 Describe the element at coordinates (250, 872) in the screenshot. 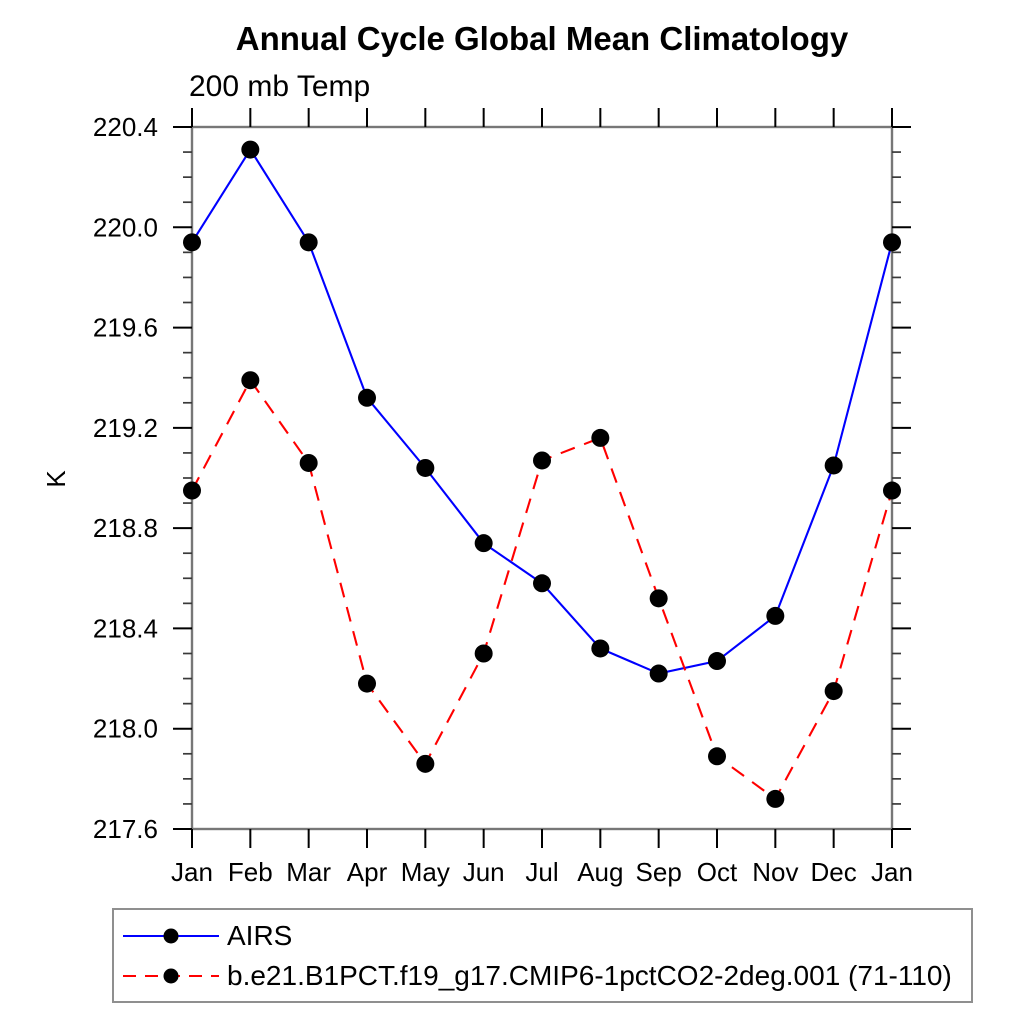

I see `x-tick-label: Feb` at that location.